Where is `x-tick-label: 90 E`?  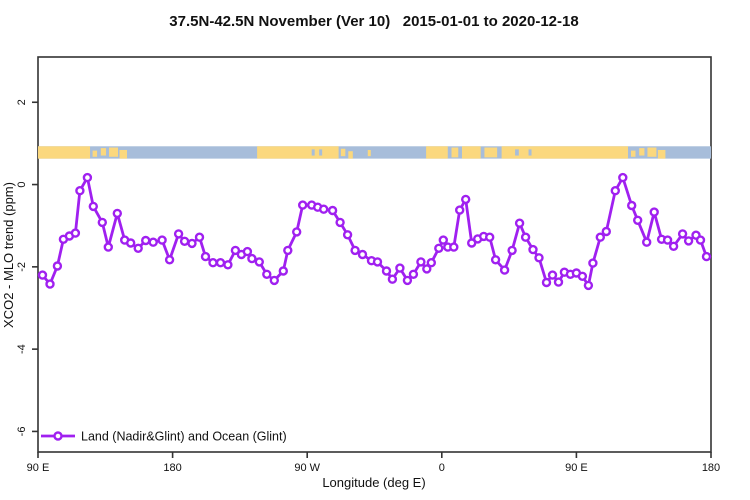
x-tick-label: 90 E is located at coordinates (576, 468).